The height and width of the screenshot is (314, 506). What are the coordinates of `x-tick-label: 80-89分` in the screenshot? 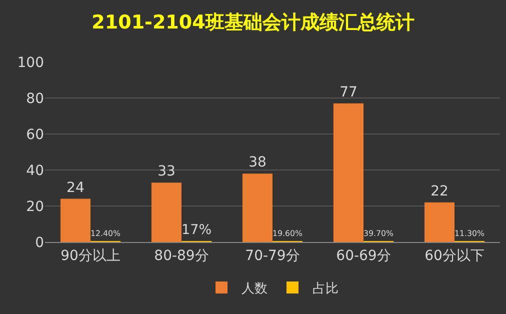 It's located at (181, 256).